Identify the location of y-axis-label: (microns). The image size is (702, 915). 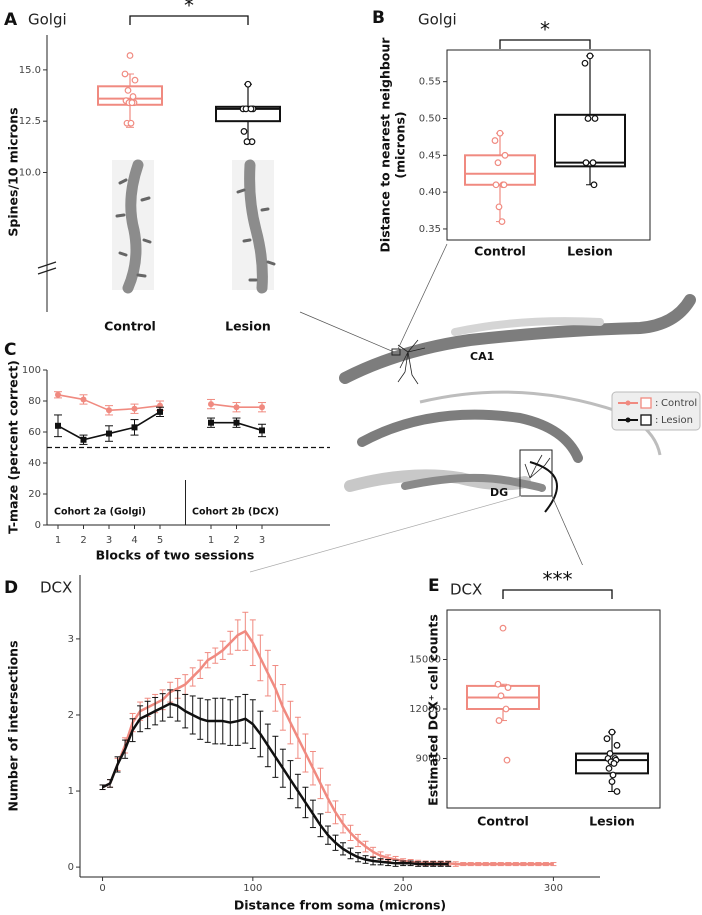
(400, 144).